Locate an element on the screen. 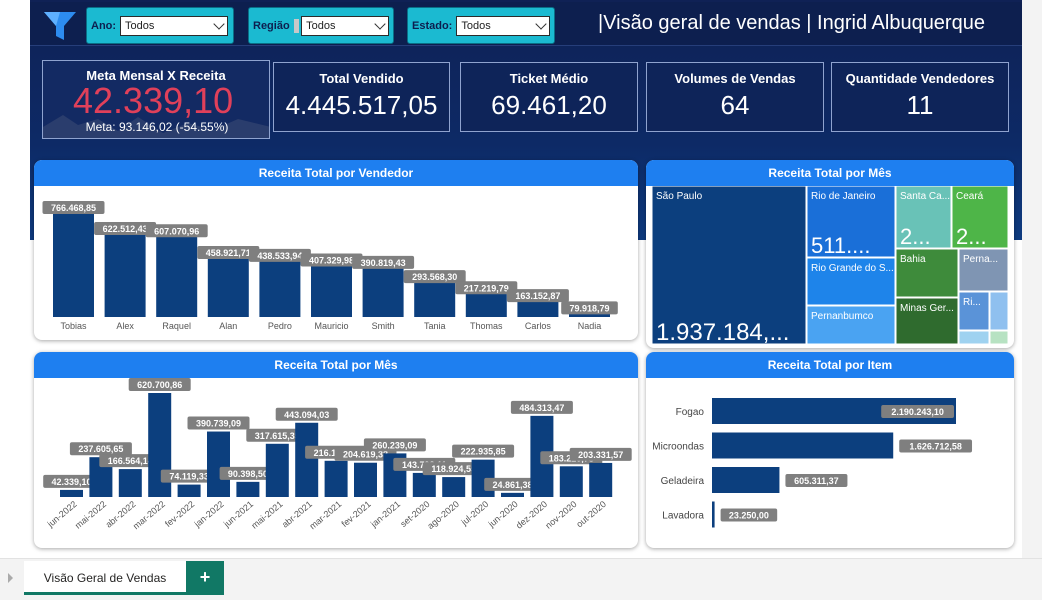 The image size is (1042, 600). tick-label-vendedor-4: Pedro is located at coordinates (280, 326).